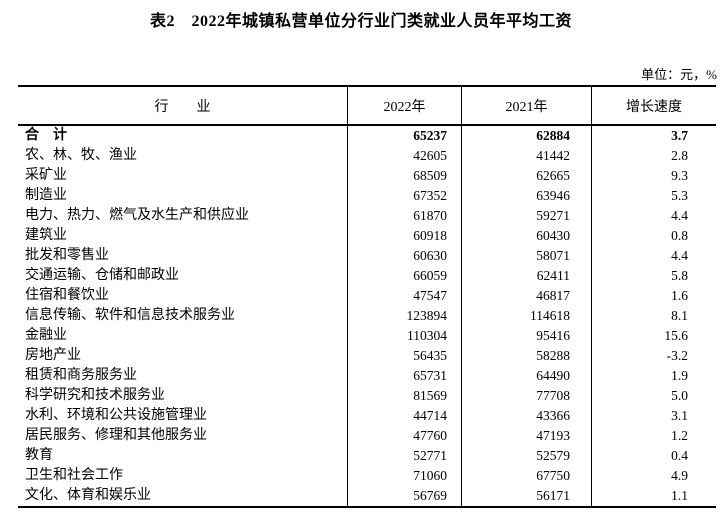 This screenshot has width=722, height=519. I want to click on value-2021-cell: 41442, so click(526, 156).